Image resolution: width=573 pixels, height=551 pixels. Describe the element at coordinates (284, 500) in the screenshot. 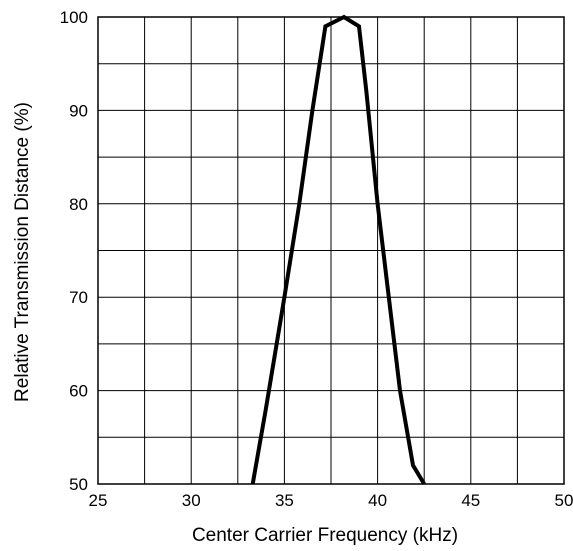

I see `x-tick-label-2: 35` at that location.